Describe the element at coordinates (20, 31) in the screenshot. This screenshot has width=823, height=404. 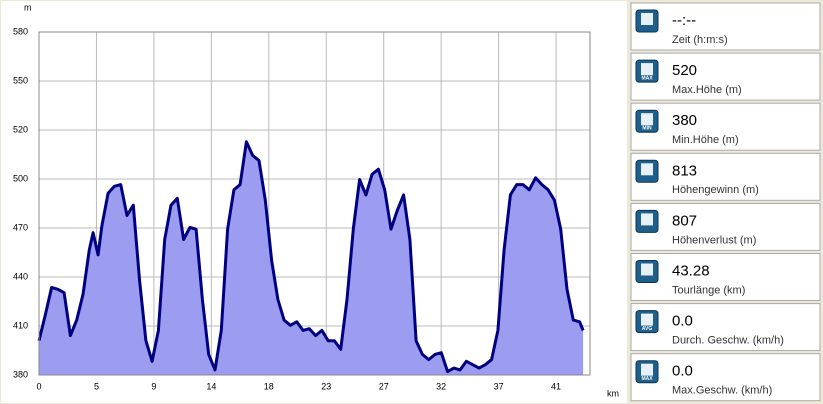
I see `y-tick-label: 580` at that location.